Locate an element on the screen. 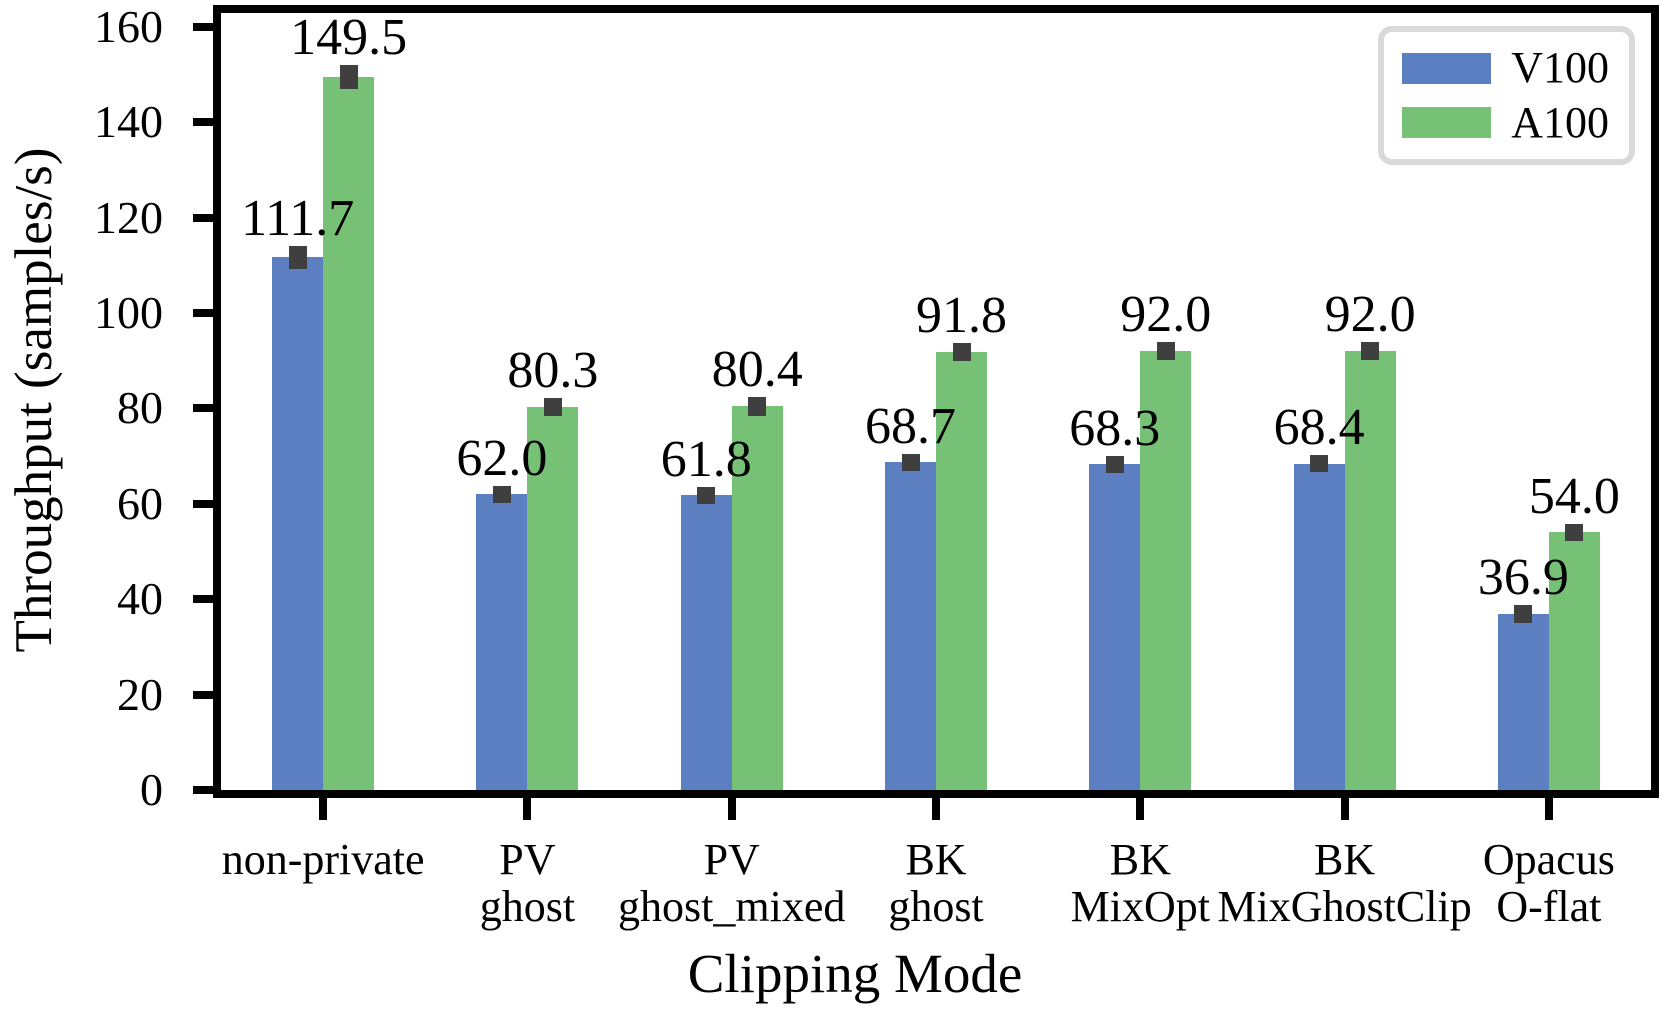  x-tick-label: BK MixGhostClip is located at coordinates (1344, 883).